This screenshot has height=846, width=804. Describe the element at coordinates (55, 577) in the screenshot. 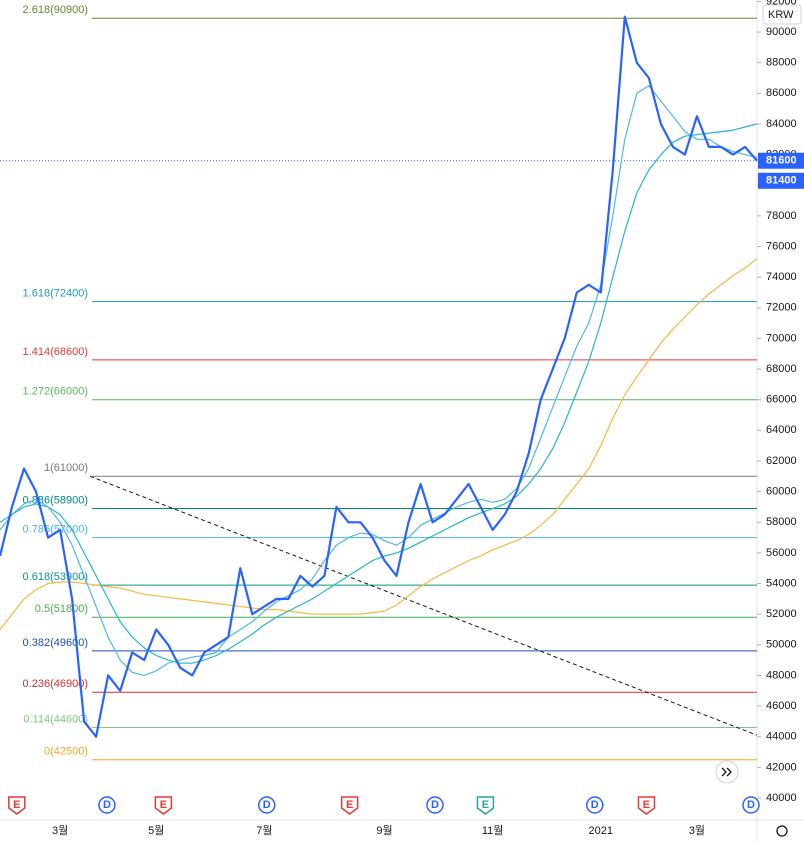

I see `fib-label: 0.618(53900)` at that location.